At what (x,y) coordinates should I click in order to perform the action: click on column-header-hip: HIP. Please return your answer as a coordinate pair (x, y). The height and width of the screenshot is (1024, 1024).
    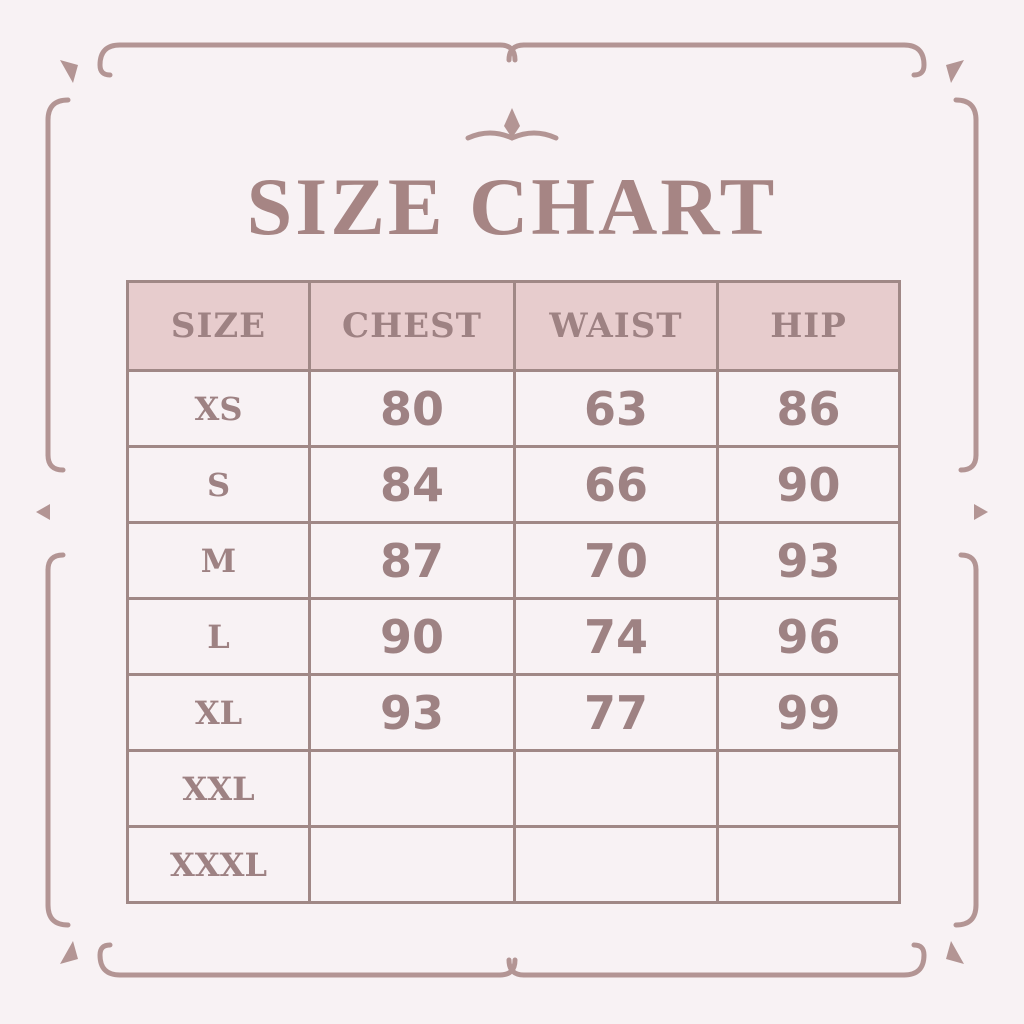
    Looking at the image, I should click on (808, 326).